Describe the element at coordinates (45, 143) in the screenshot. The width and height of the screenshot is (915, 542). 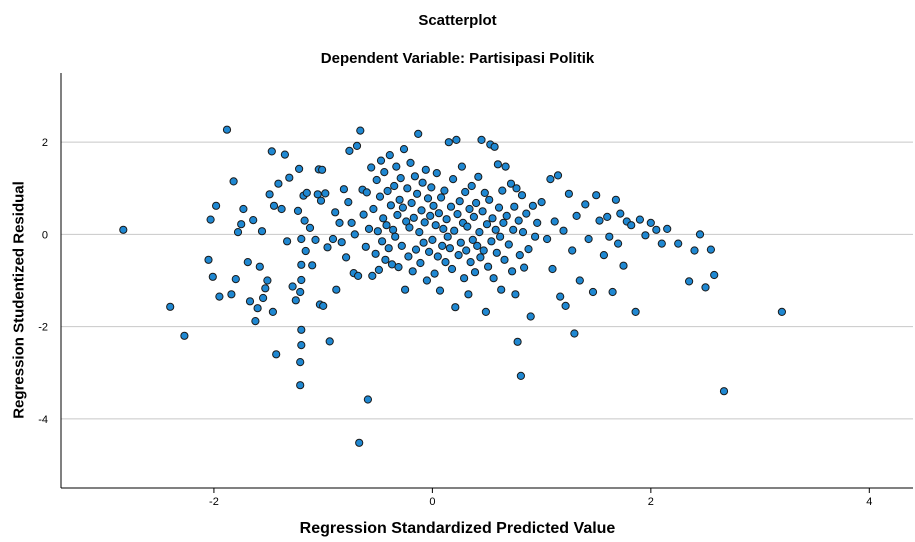
I see `y-tick-label: 2` at that location.